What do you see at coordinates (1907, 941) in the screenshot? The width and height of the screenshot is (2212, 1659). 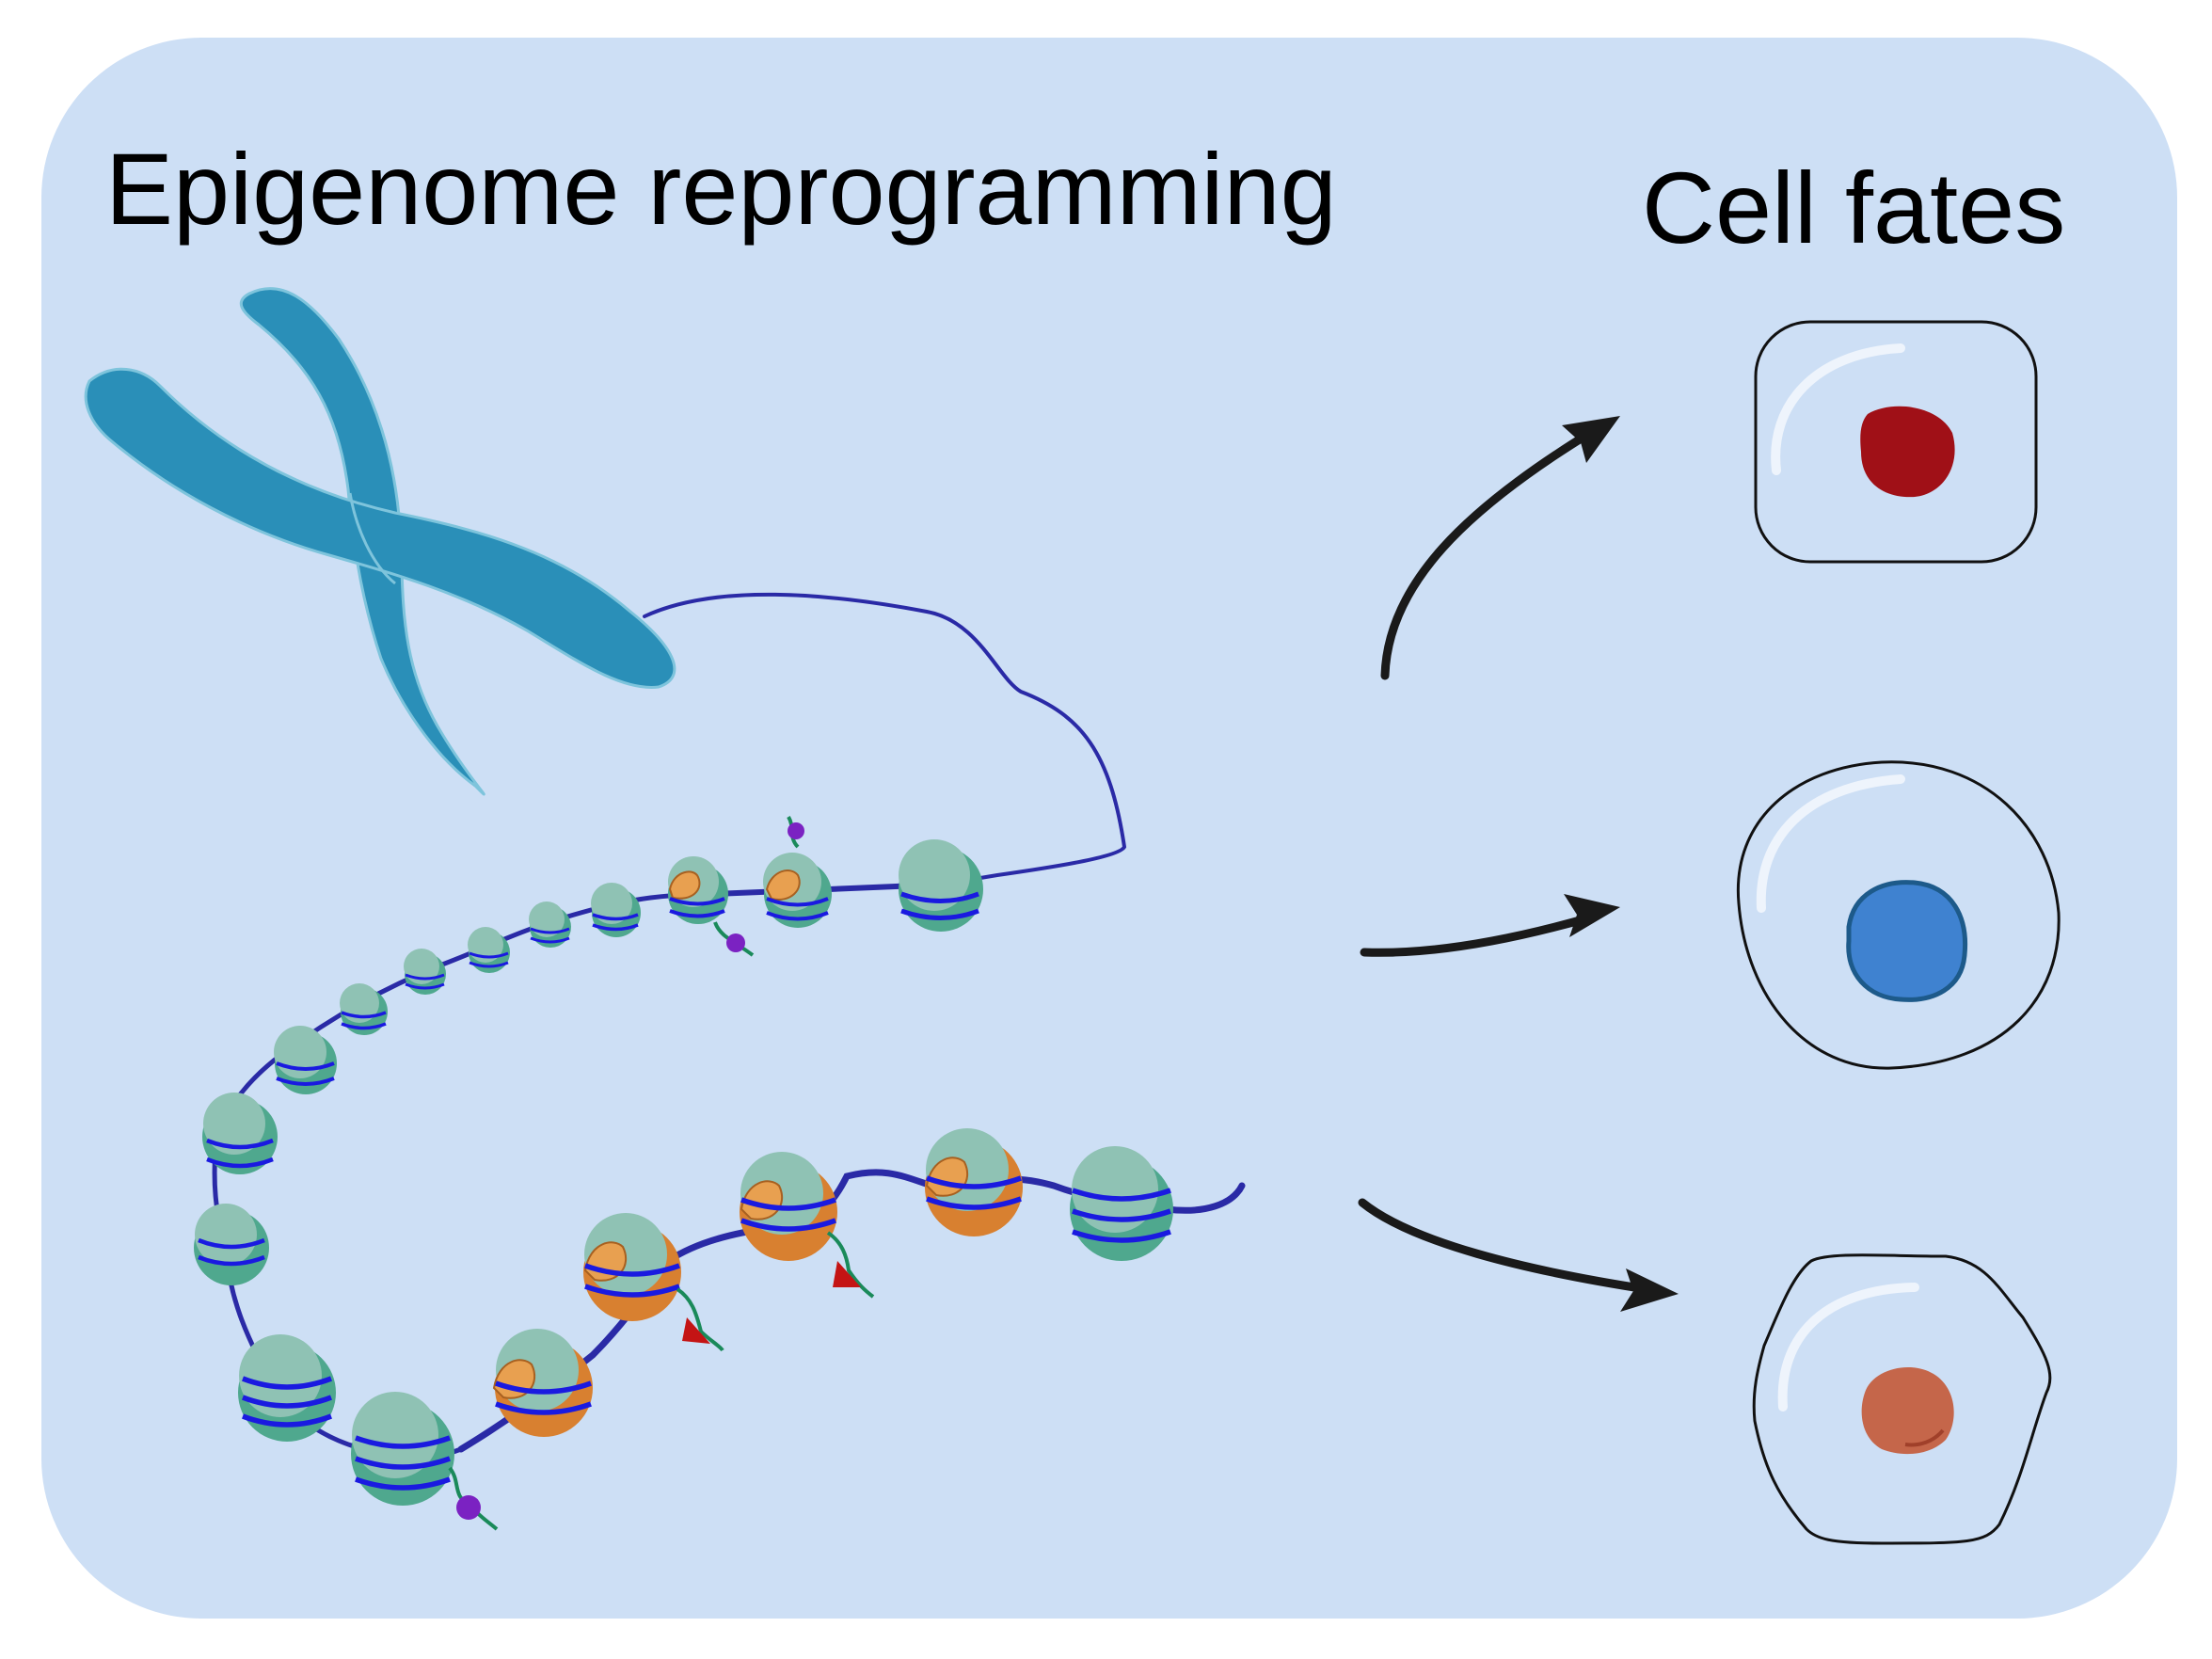 I see `nucleus-blue` at bounding box center [1907, 941].